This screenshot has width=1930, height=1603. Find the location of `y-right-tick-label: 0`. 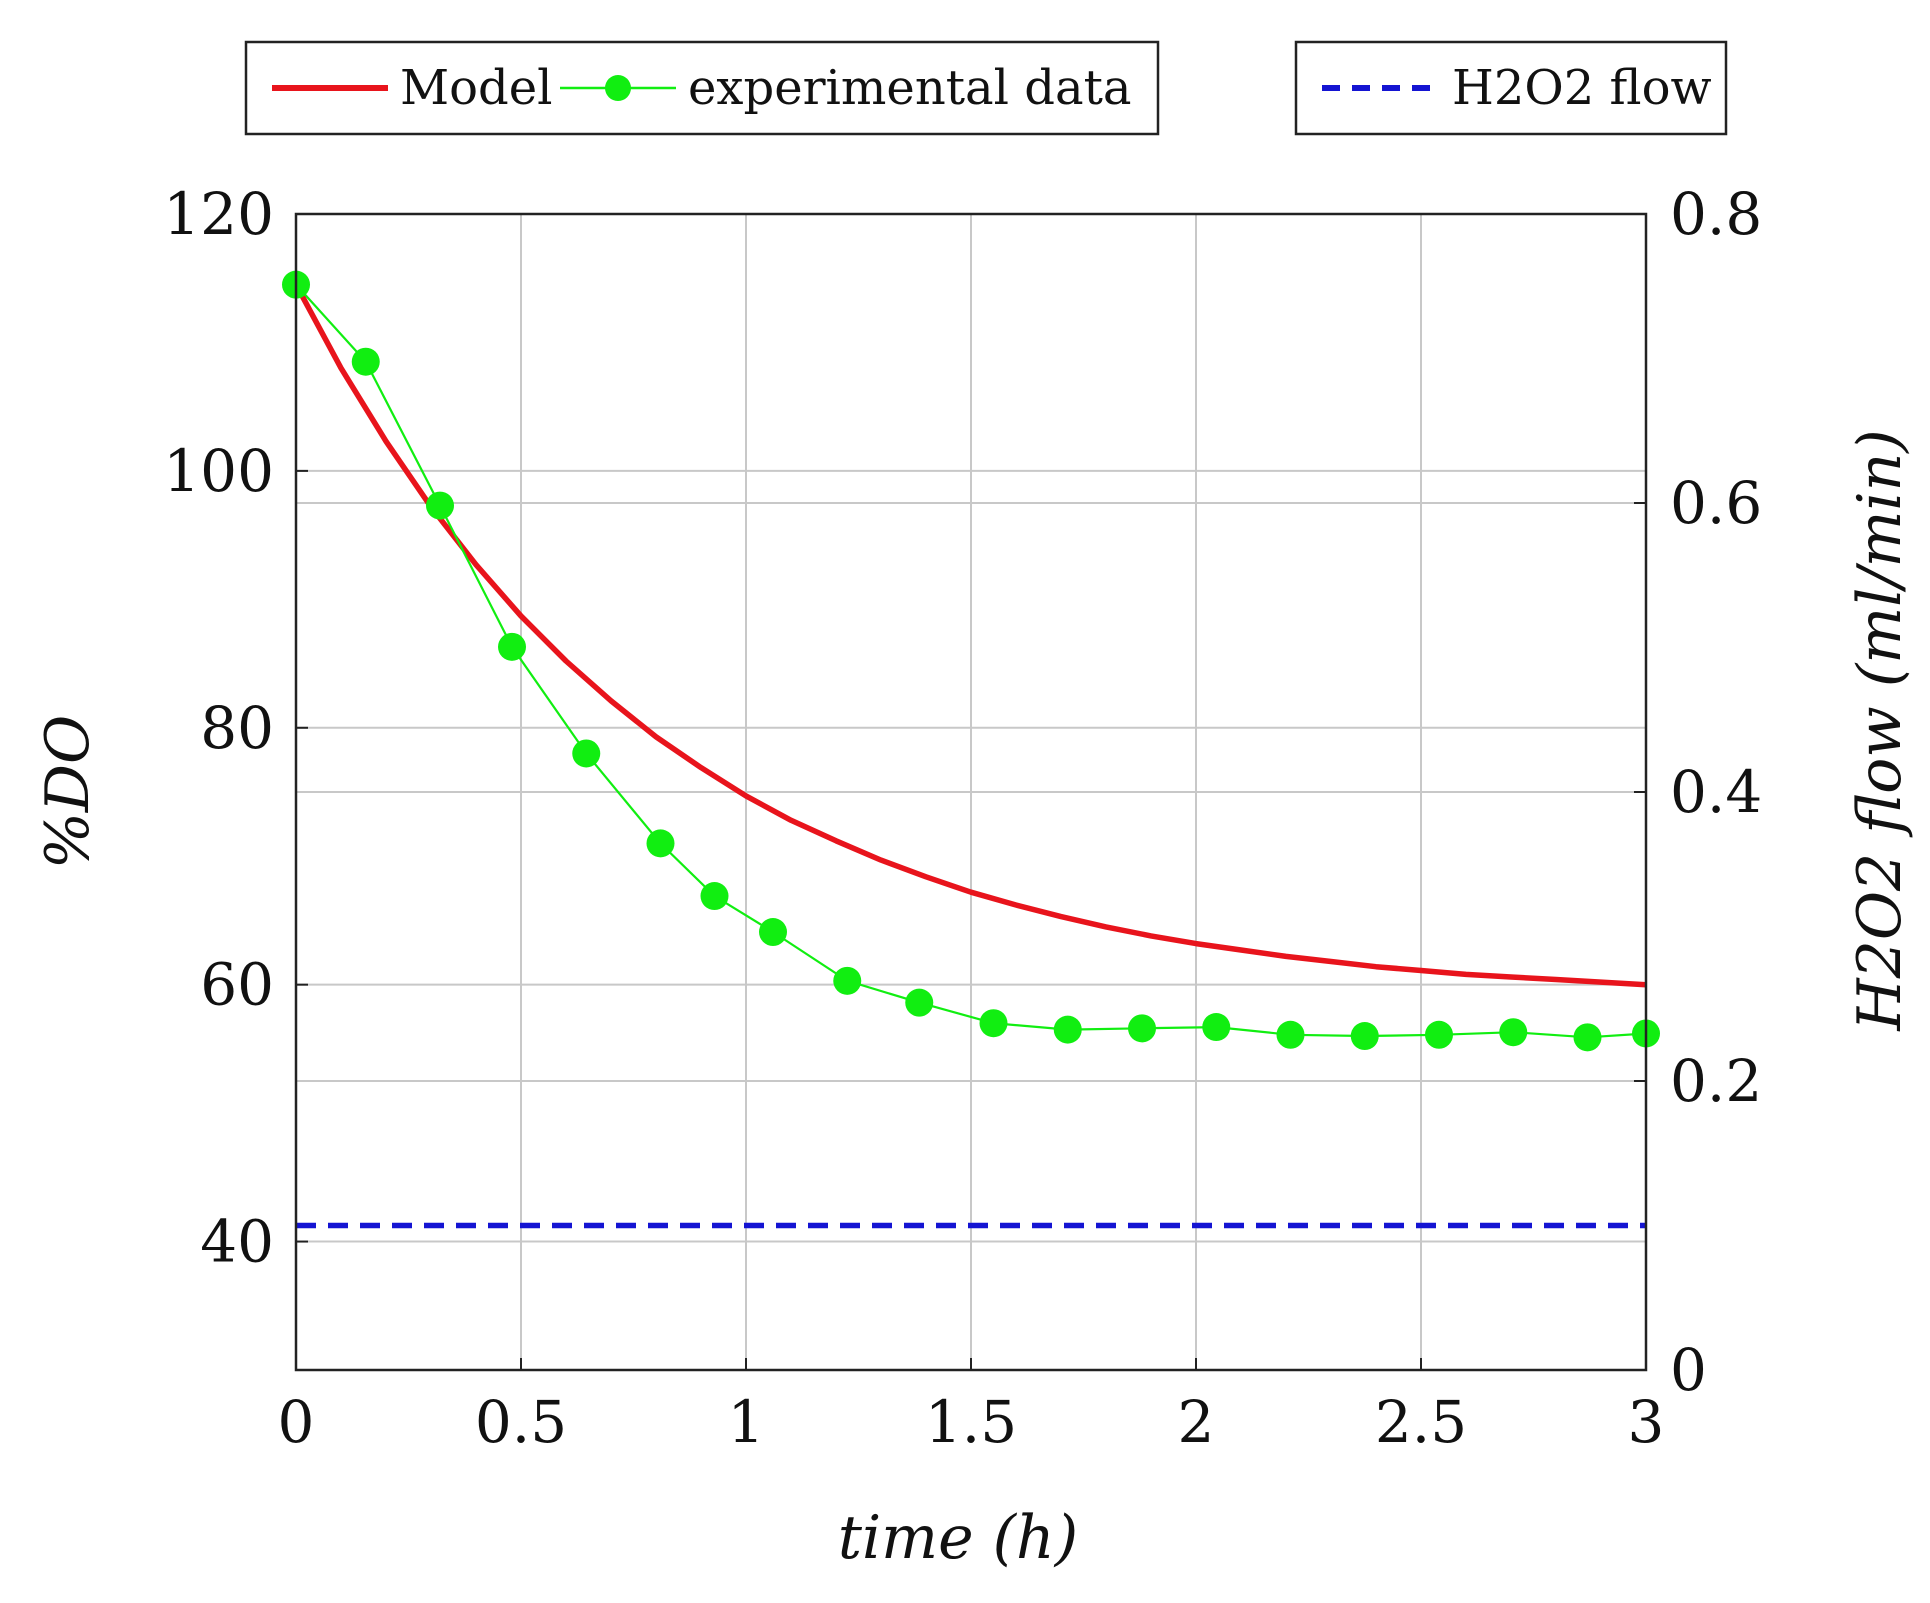

y-right-tick-label: 0 is located at coordinates (1688, 1370).